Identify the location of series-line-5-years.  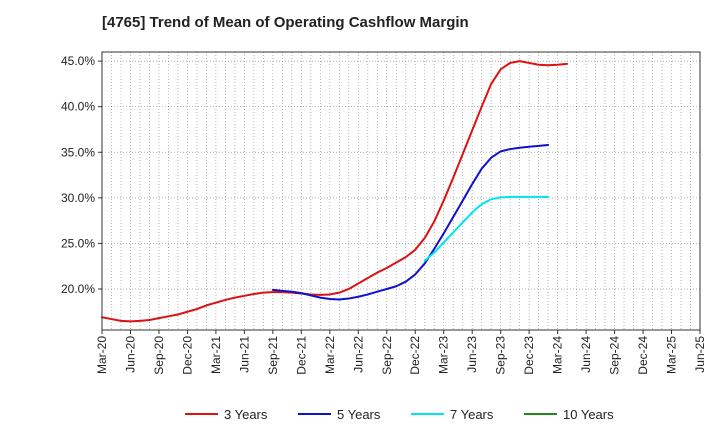
(410, 222).